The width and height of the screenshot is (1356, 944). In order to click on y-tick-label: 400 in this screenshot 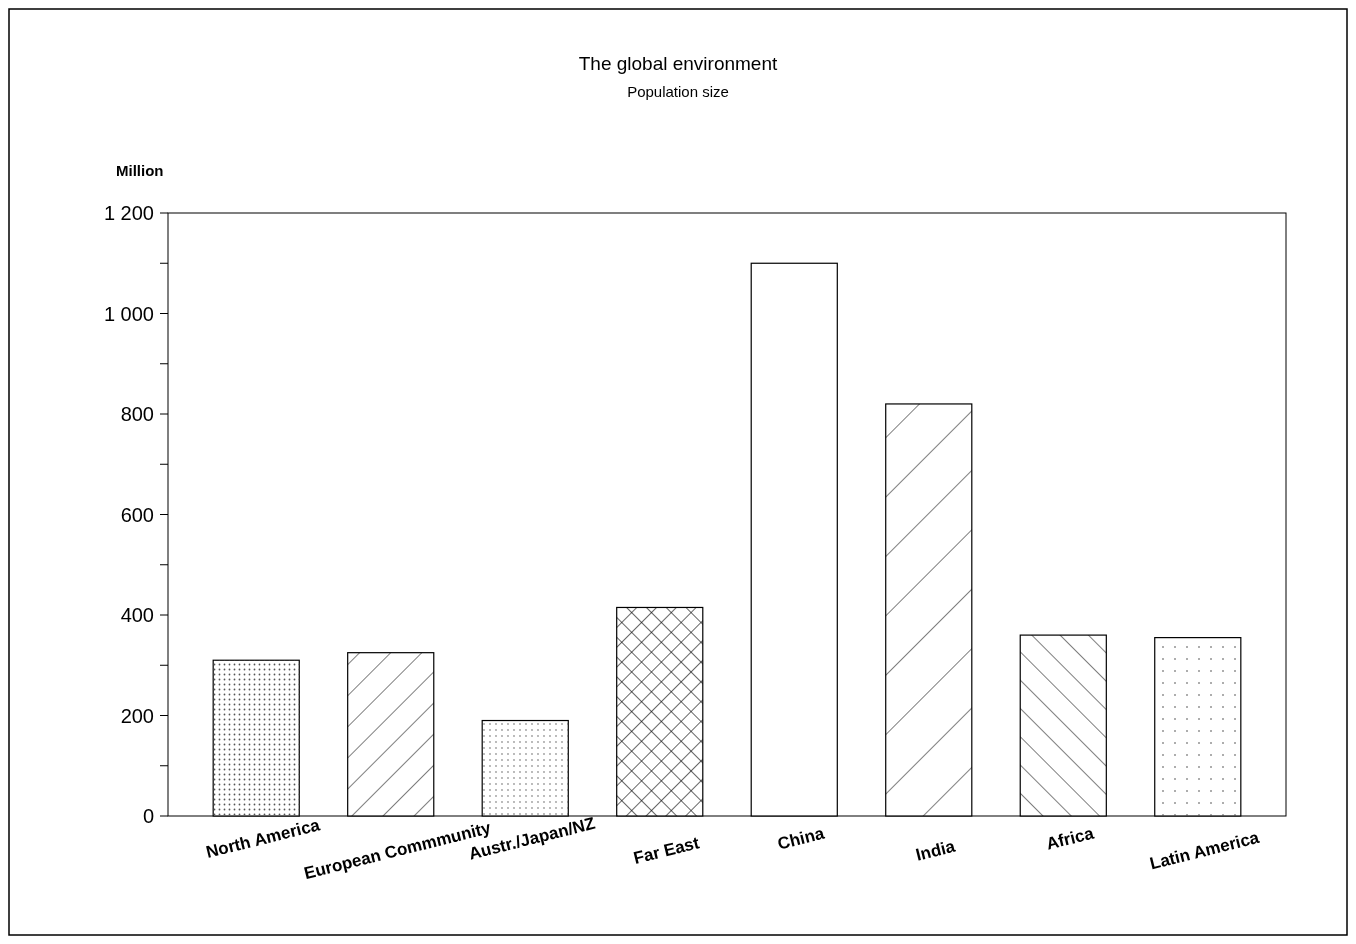, I will do `click(137, 615)`.